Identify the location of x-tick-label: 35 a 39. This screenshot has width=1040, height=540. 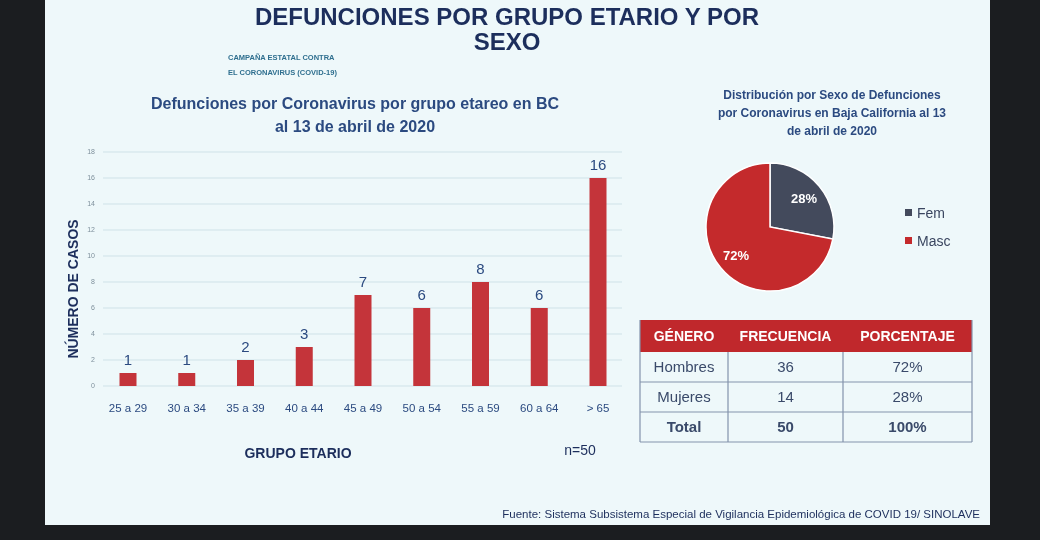
(245, 408).